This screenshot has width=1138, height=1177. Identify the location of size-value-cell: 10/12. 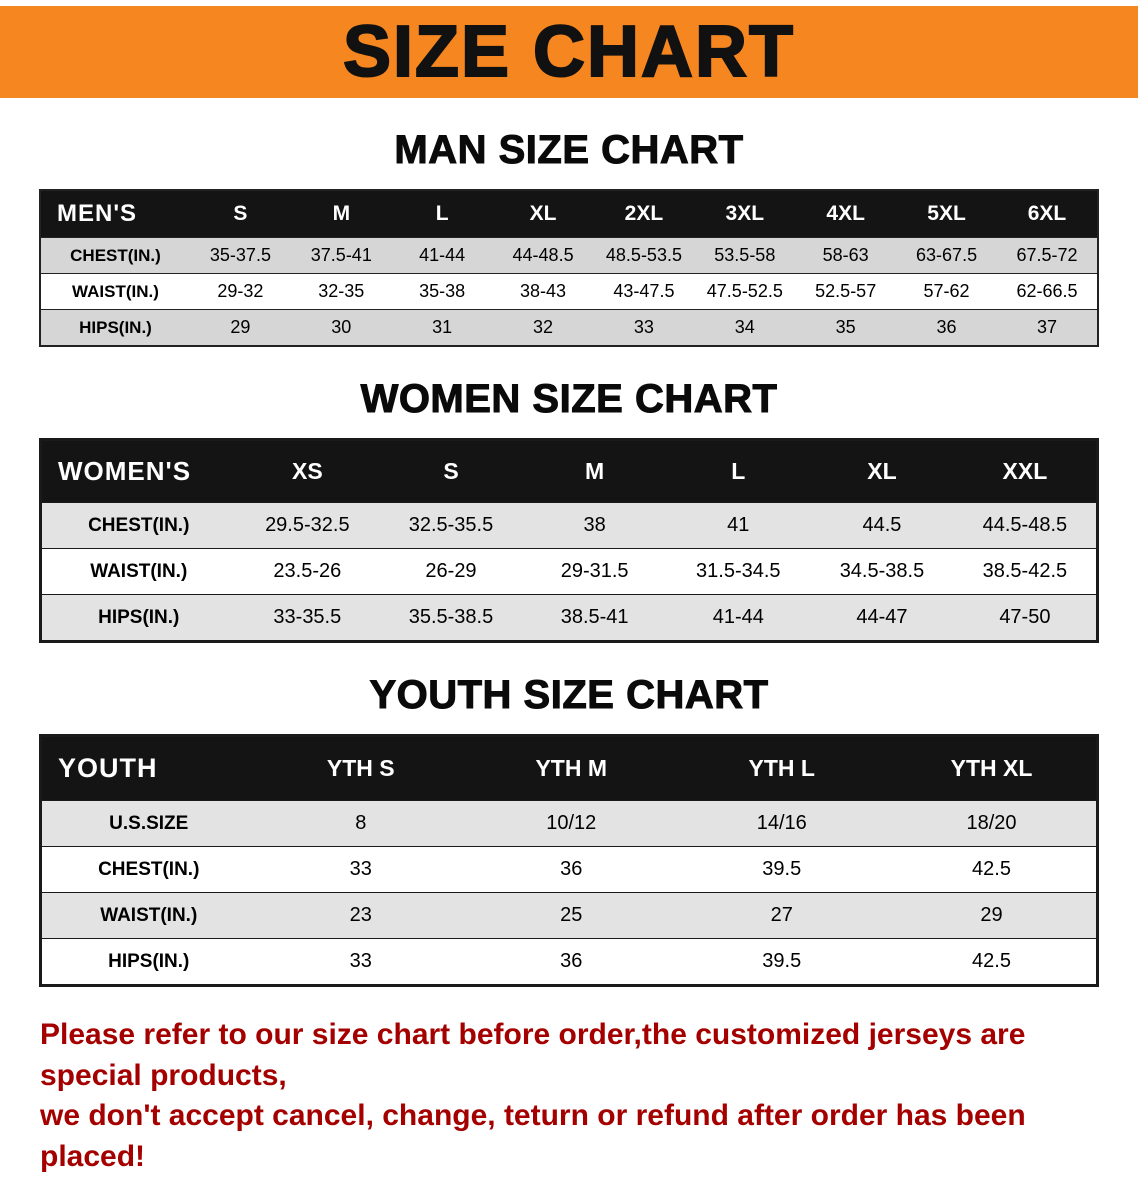
(571, 823).